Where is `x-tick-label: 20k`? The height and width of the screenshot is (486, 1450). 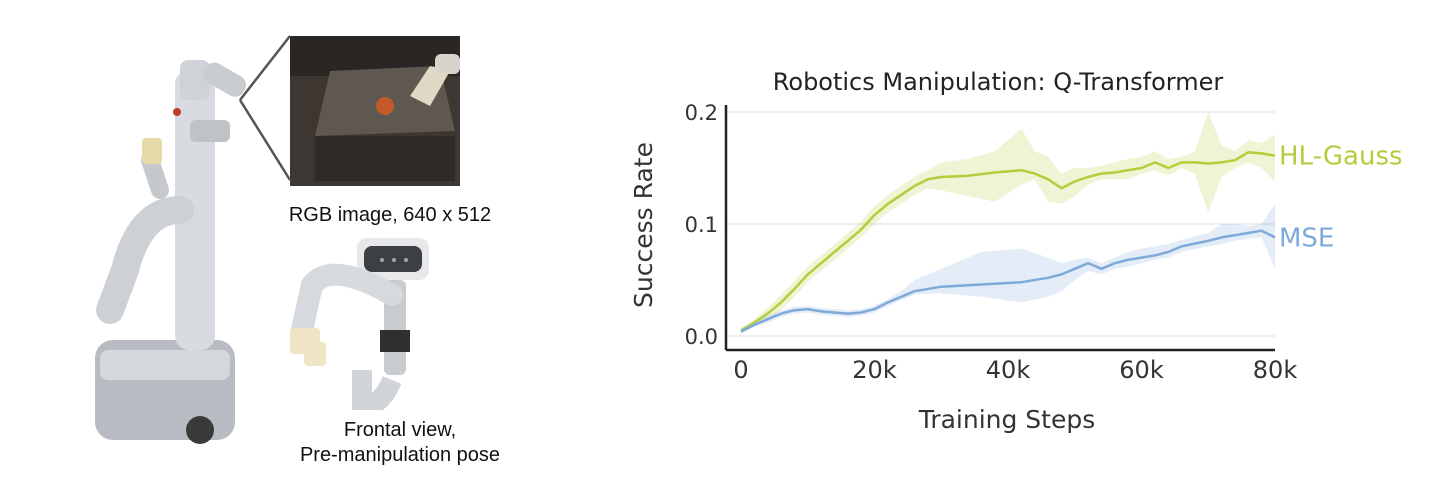 x-tick-label: 20k is located at coordinates (874, 370).